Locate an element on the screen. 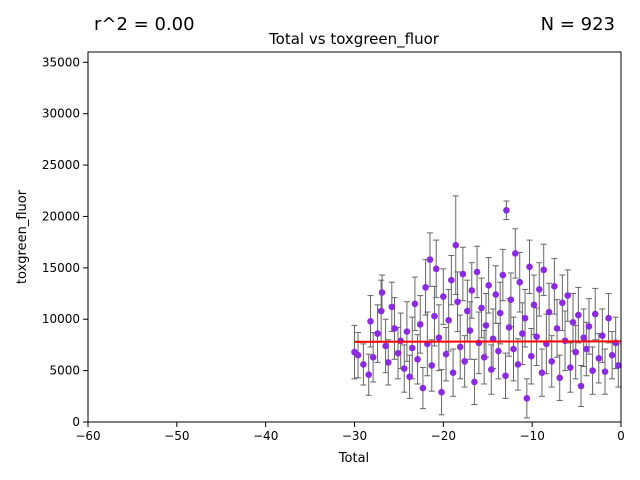  y-tick-label: 0 is located at coordinates (76, 422).